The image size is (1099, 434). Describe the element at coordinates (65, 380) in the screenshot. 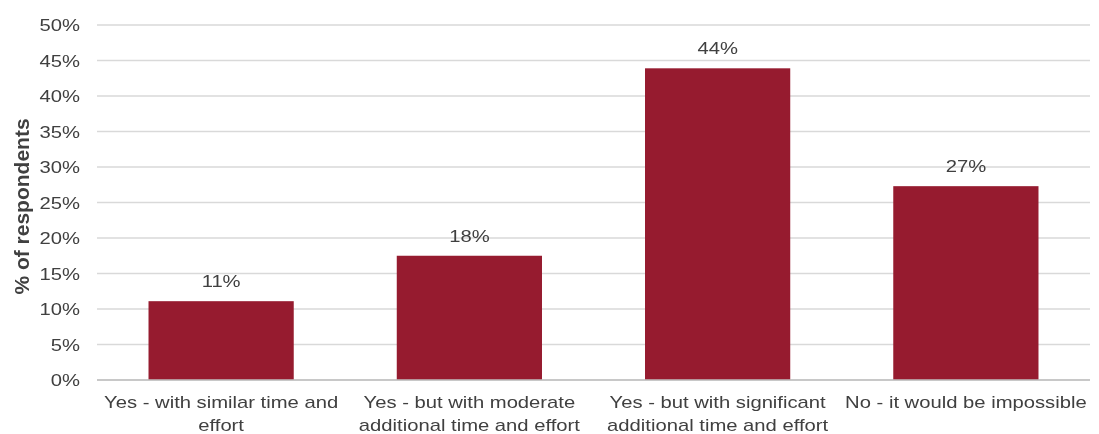

I see `y-tick-label: 0%` at that location.